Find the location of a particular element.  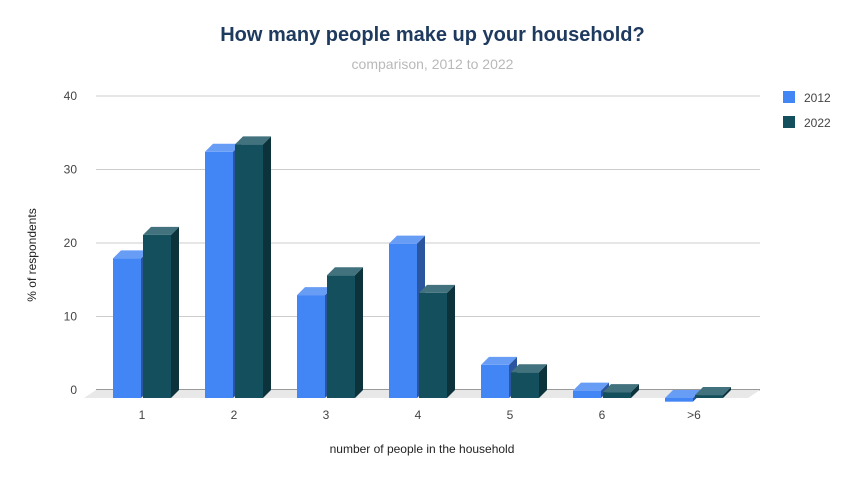

x-tick-label: 1 is located at coordinates (142, 415).